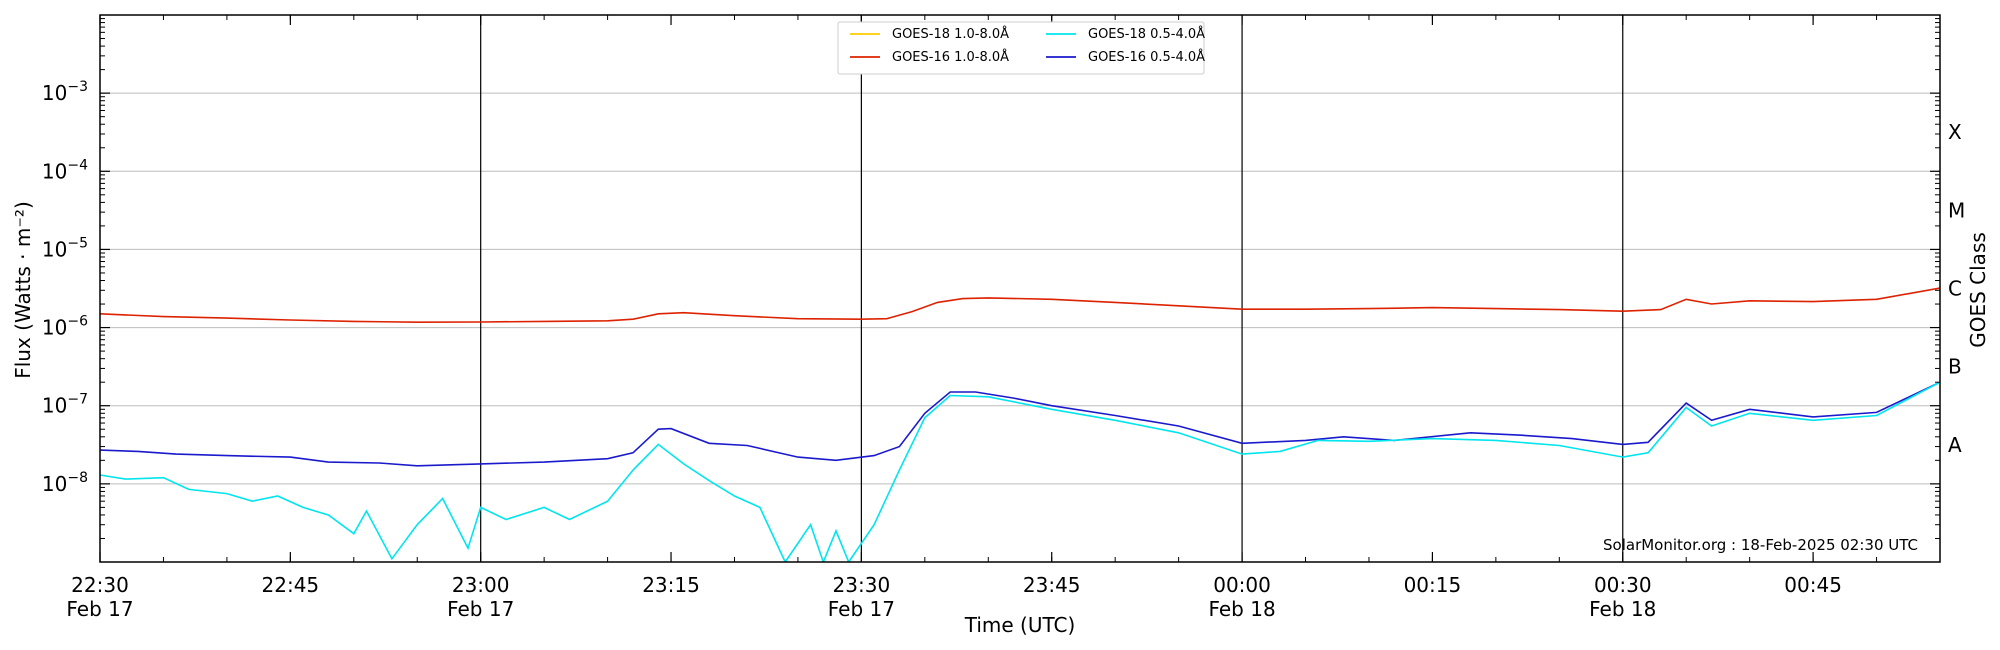 Image resolution: width=2000 pixels, height=650 pixels. I want to click on credit-text: SolarMonitor.org : 18-Feb-2025 02:30 UTC, so click(1760, 545).